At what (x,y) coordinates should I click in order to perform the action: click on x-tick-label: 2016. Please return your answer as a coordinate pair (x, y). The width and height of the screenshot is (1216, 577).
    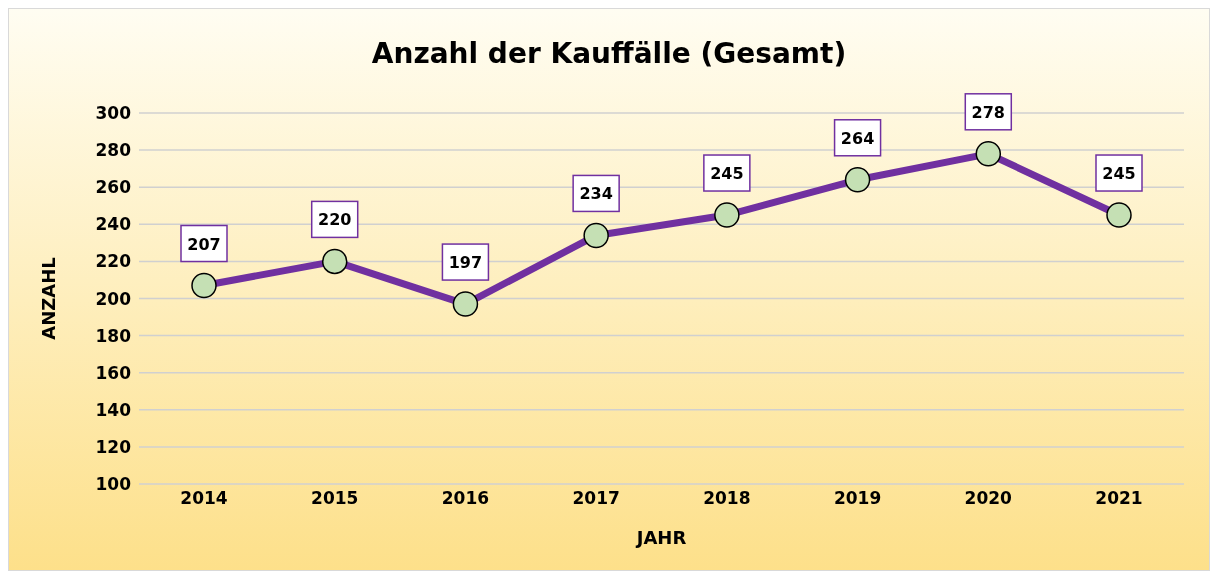
    Looking at the image, I should click on (465, 498).